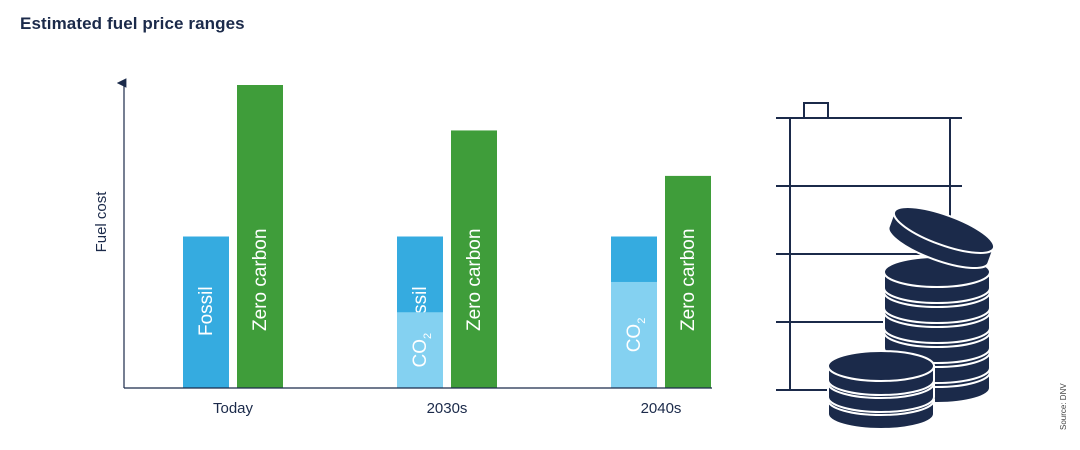  Describe the element at coordinates (101, 222) in the screenshot. I see `y-axis-title: Fuel cost` at that location.